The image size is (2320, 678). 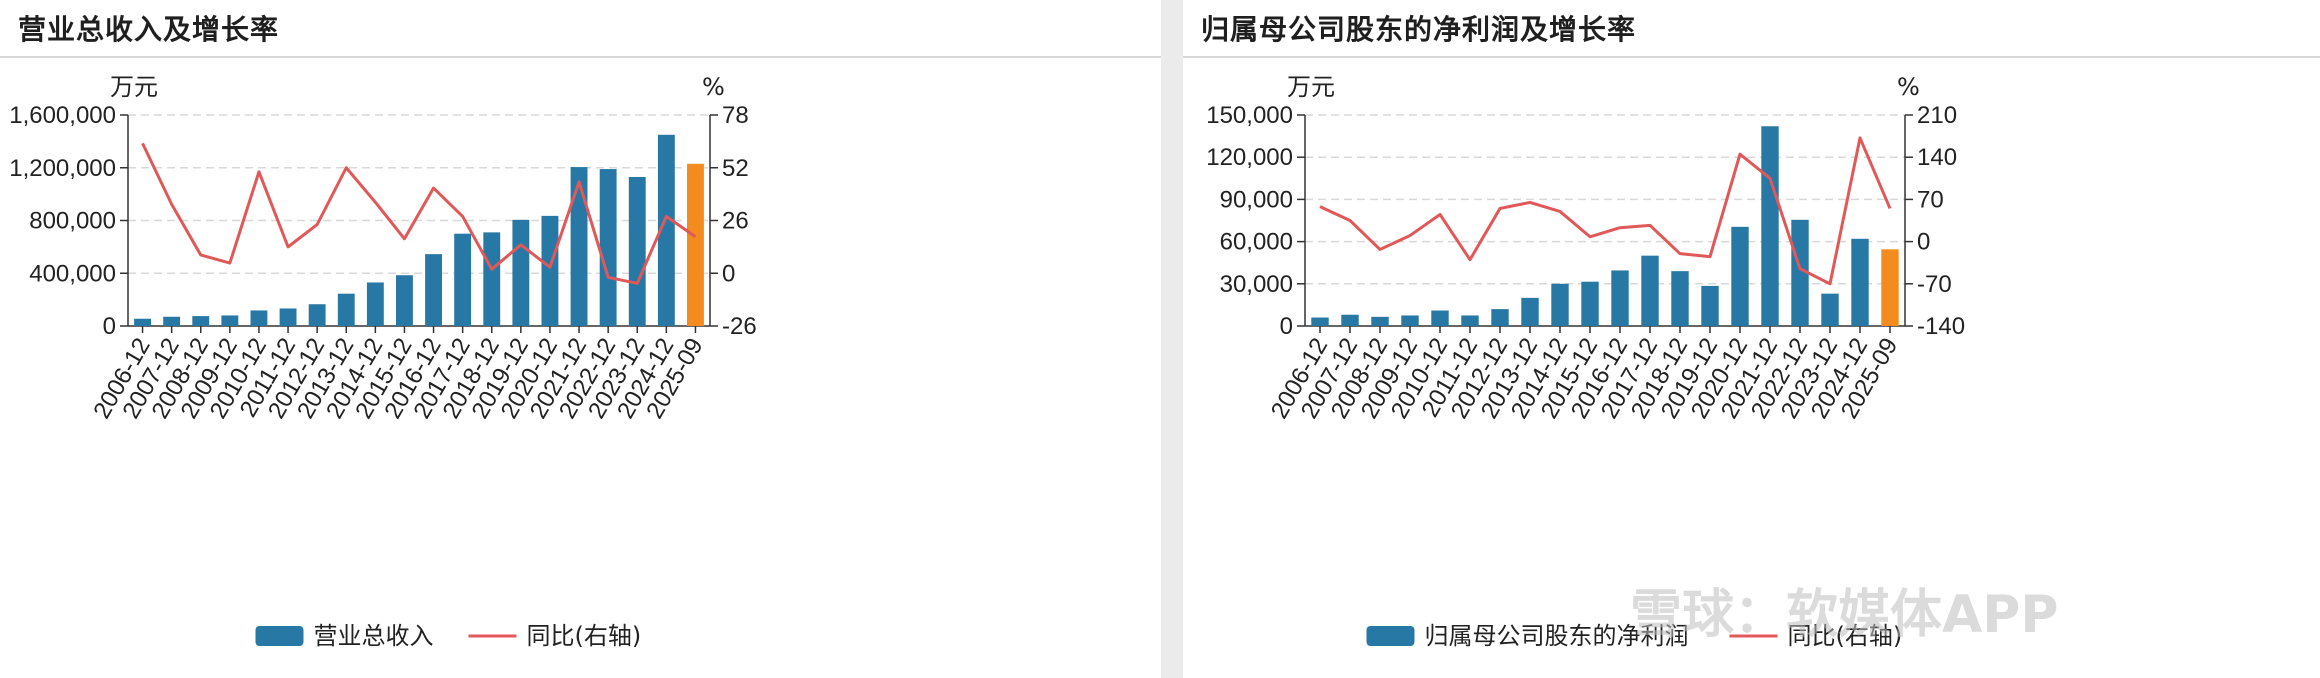 I want to click on right-tick-label: 78, so click(x=735, y=115).